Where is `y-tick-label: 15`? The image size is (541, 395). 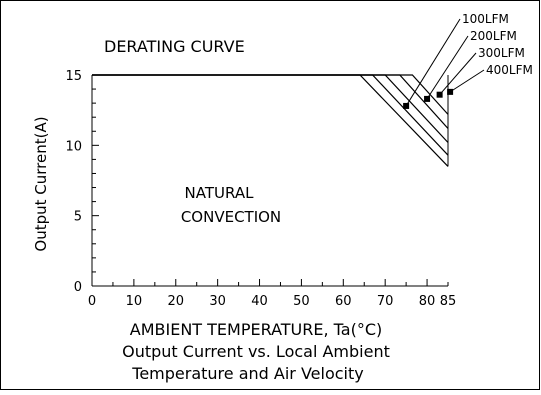
y-tick-label: 15 is located at coordinates (73, 76).